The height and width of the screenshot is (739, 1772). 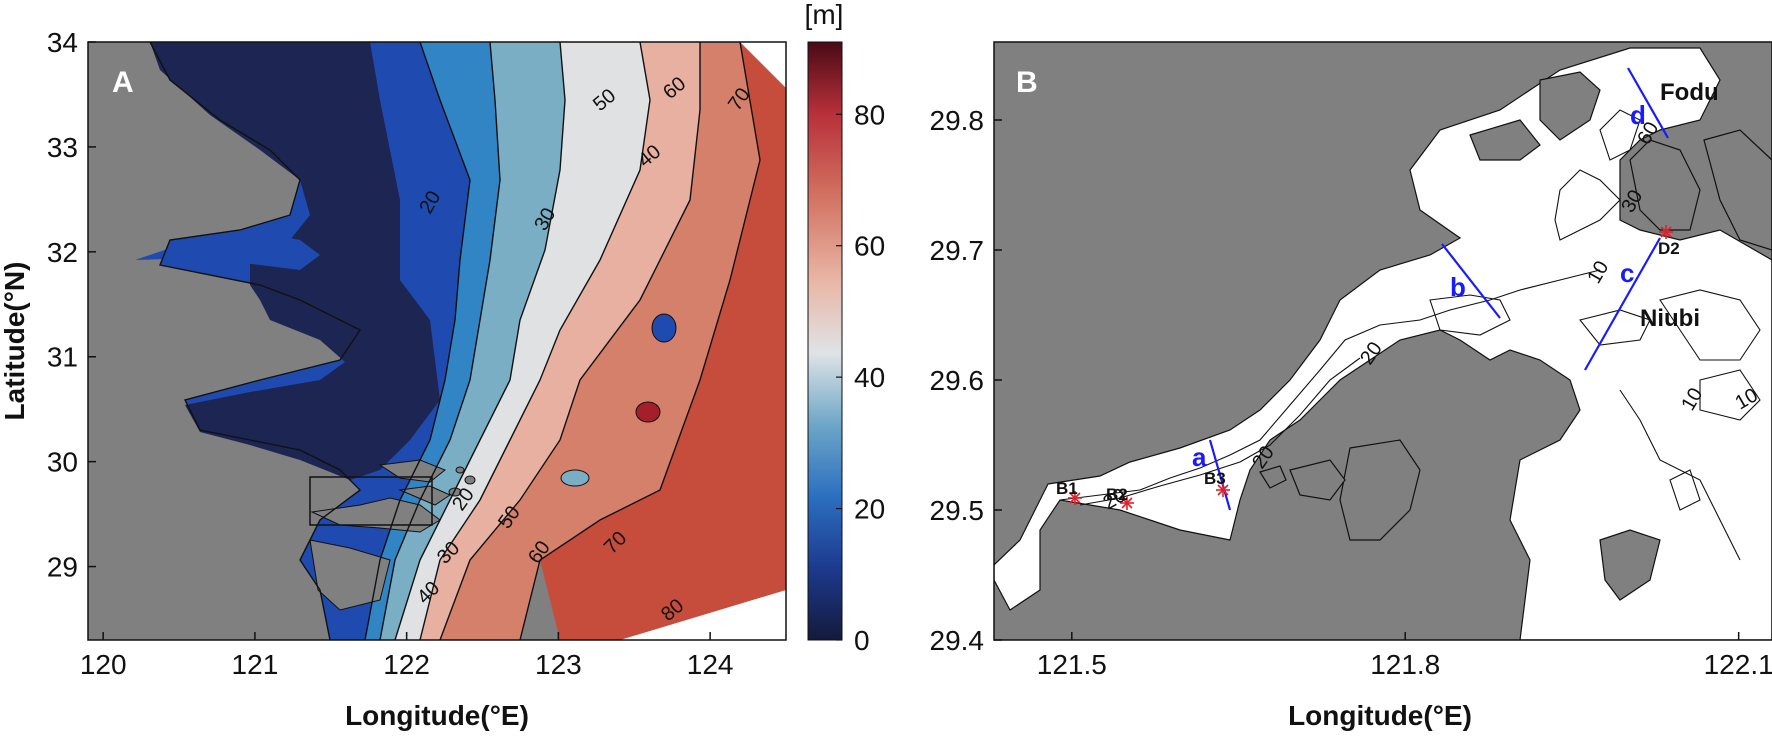 What do you see at coordinates (1458, 287) in the screenshot?
I see `section-label-b: b` at bounding box center [1458, 287].